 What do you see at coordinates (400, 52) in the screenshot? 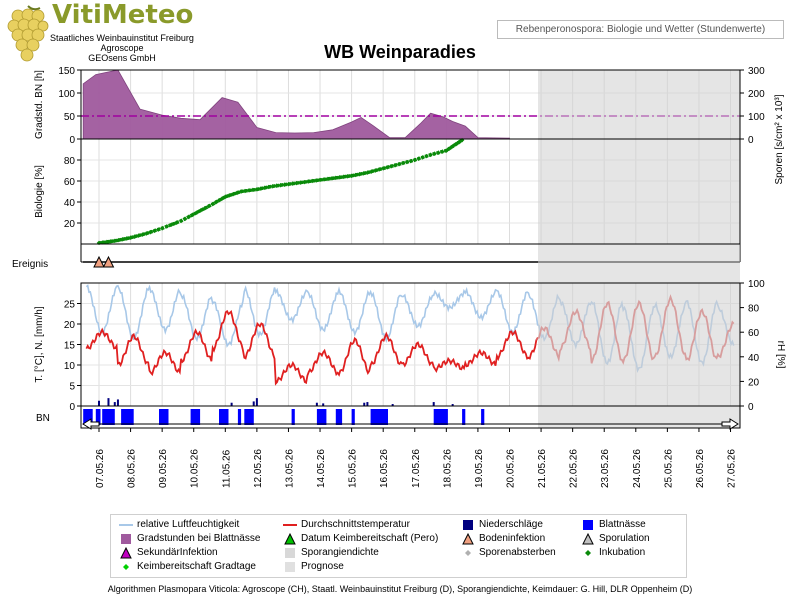
I see `chart-title: WB Weinparadies` at bounding box center [400, 52].